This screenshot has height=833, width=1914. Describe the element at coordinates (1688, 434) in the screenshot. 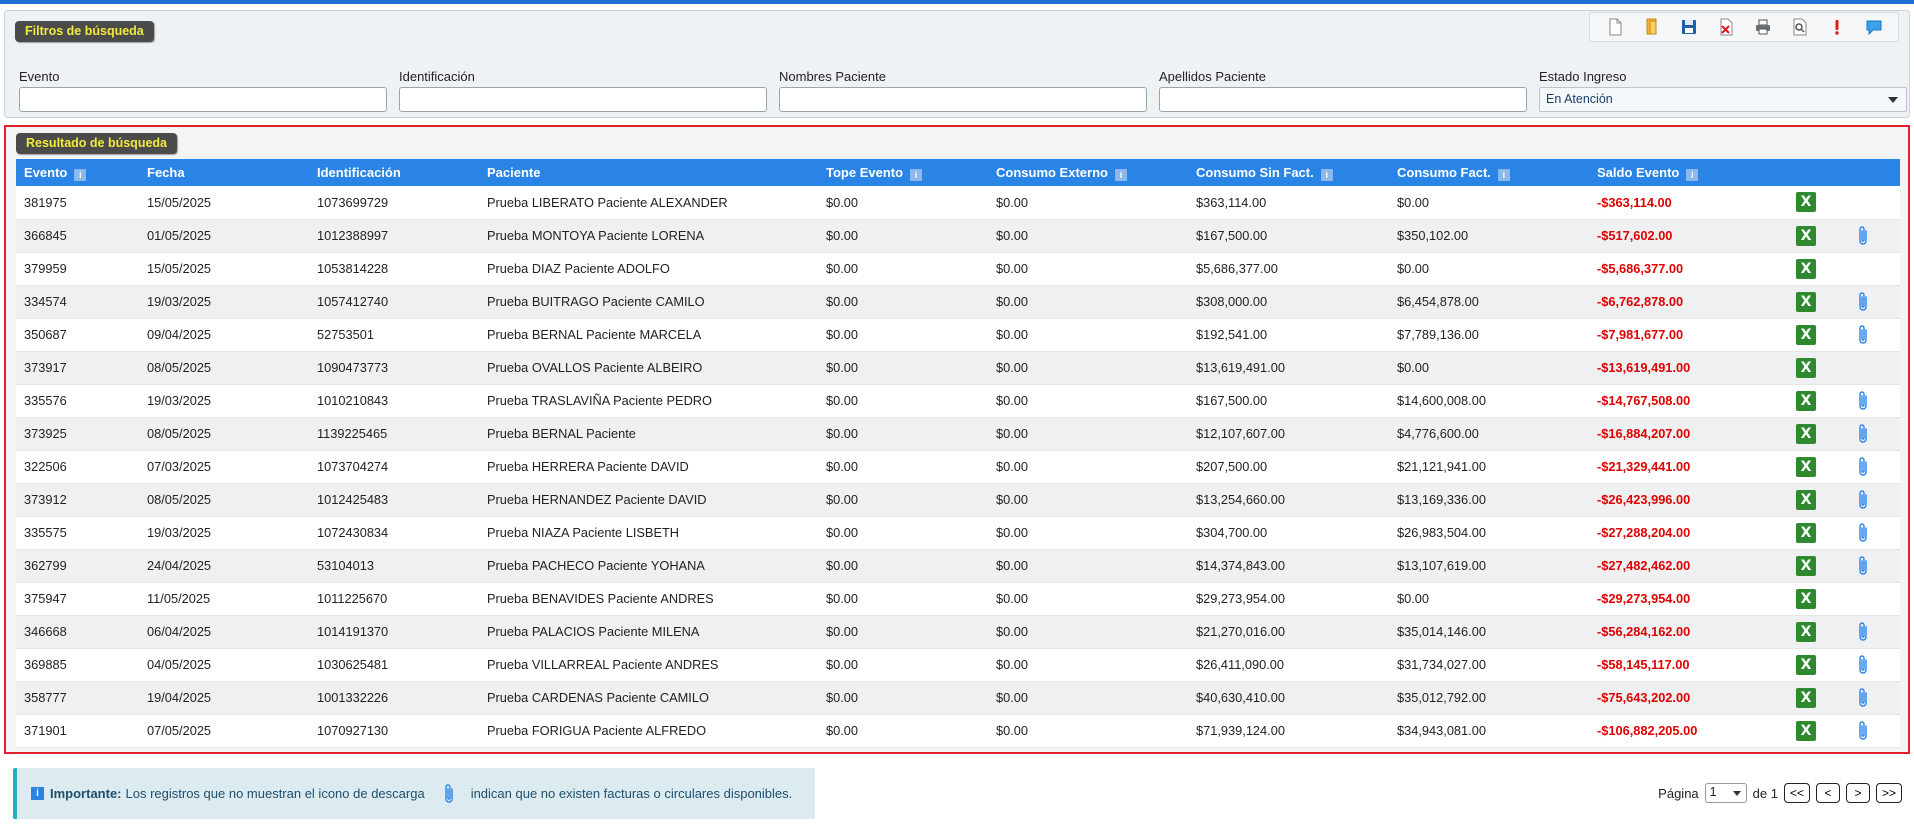

I see `cell-saldo: -$16,884,207.00` at that location.